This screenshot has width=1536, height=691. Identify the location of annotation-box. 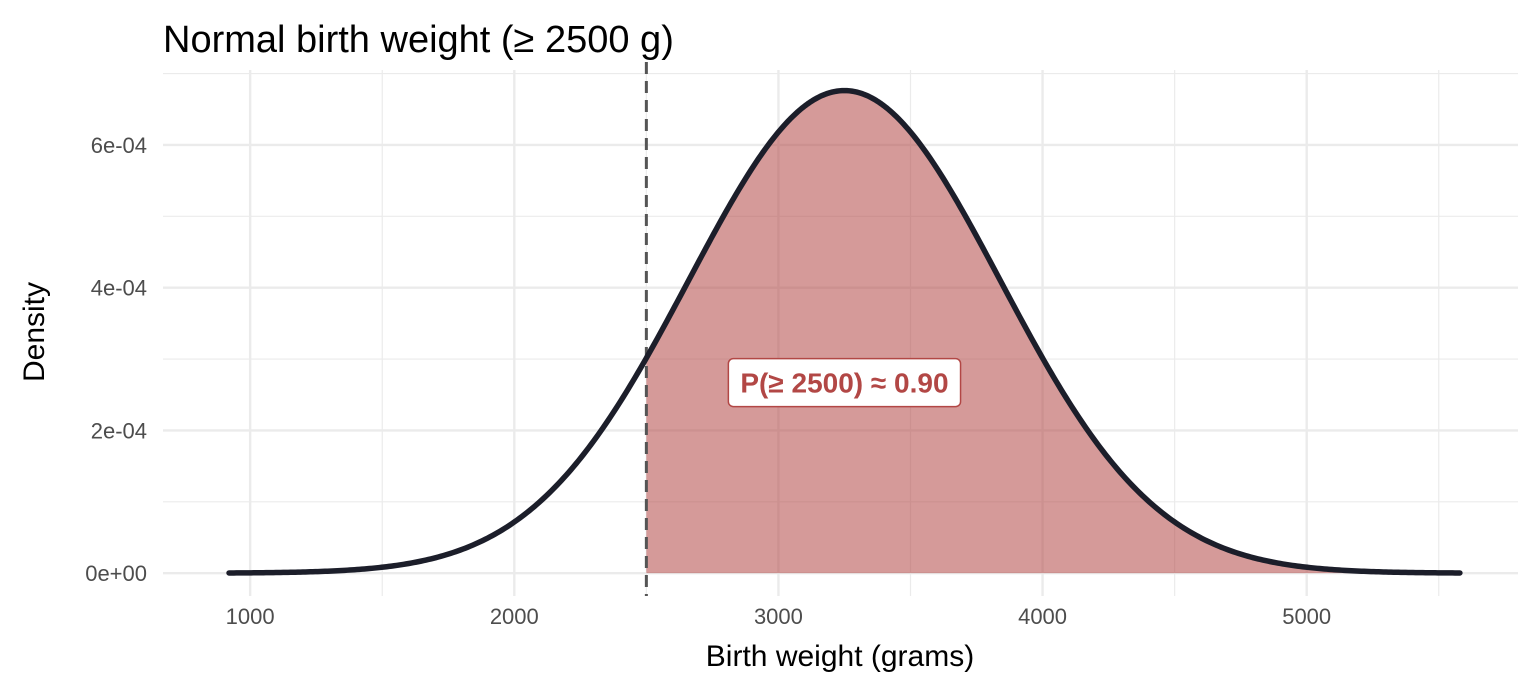
(844, 382).